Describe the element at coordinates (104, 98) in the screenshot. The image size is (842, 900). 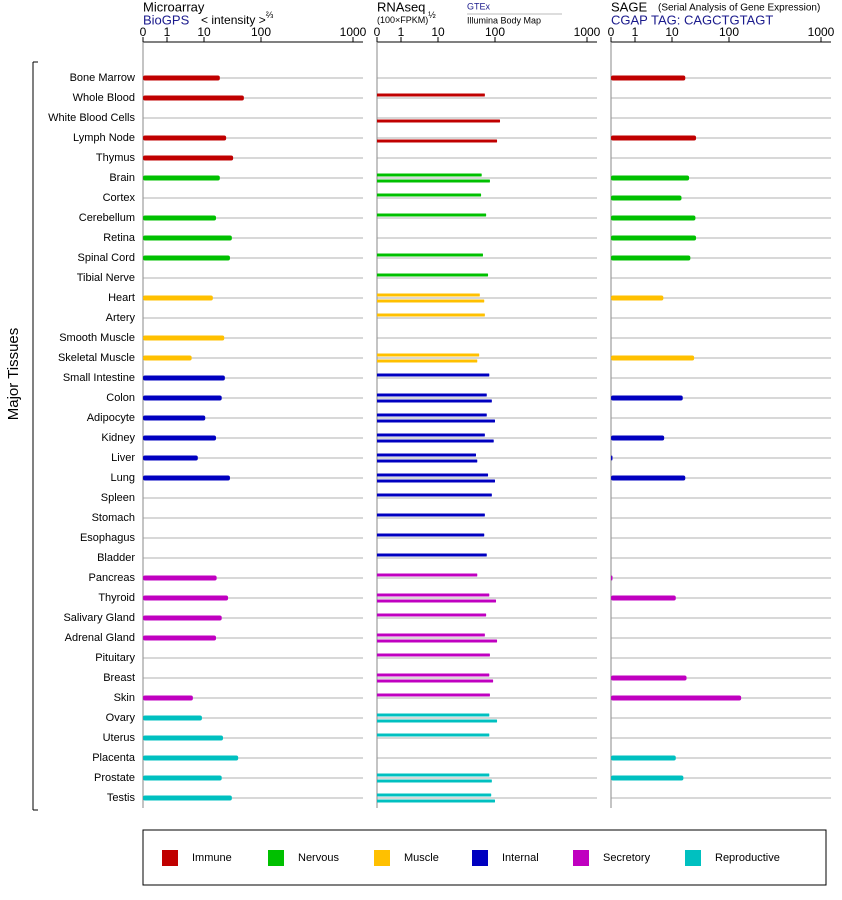
I see `category-label: Whole Blood` at that location.